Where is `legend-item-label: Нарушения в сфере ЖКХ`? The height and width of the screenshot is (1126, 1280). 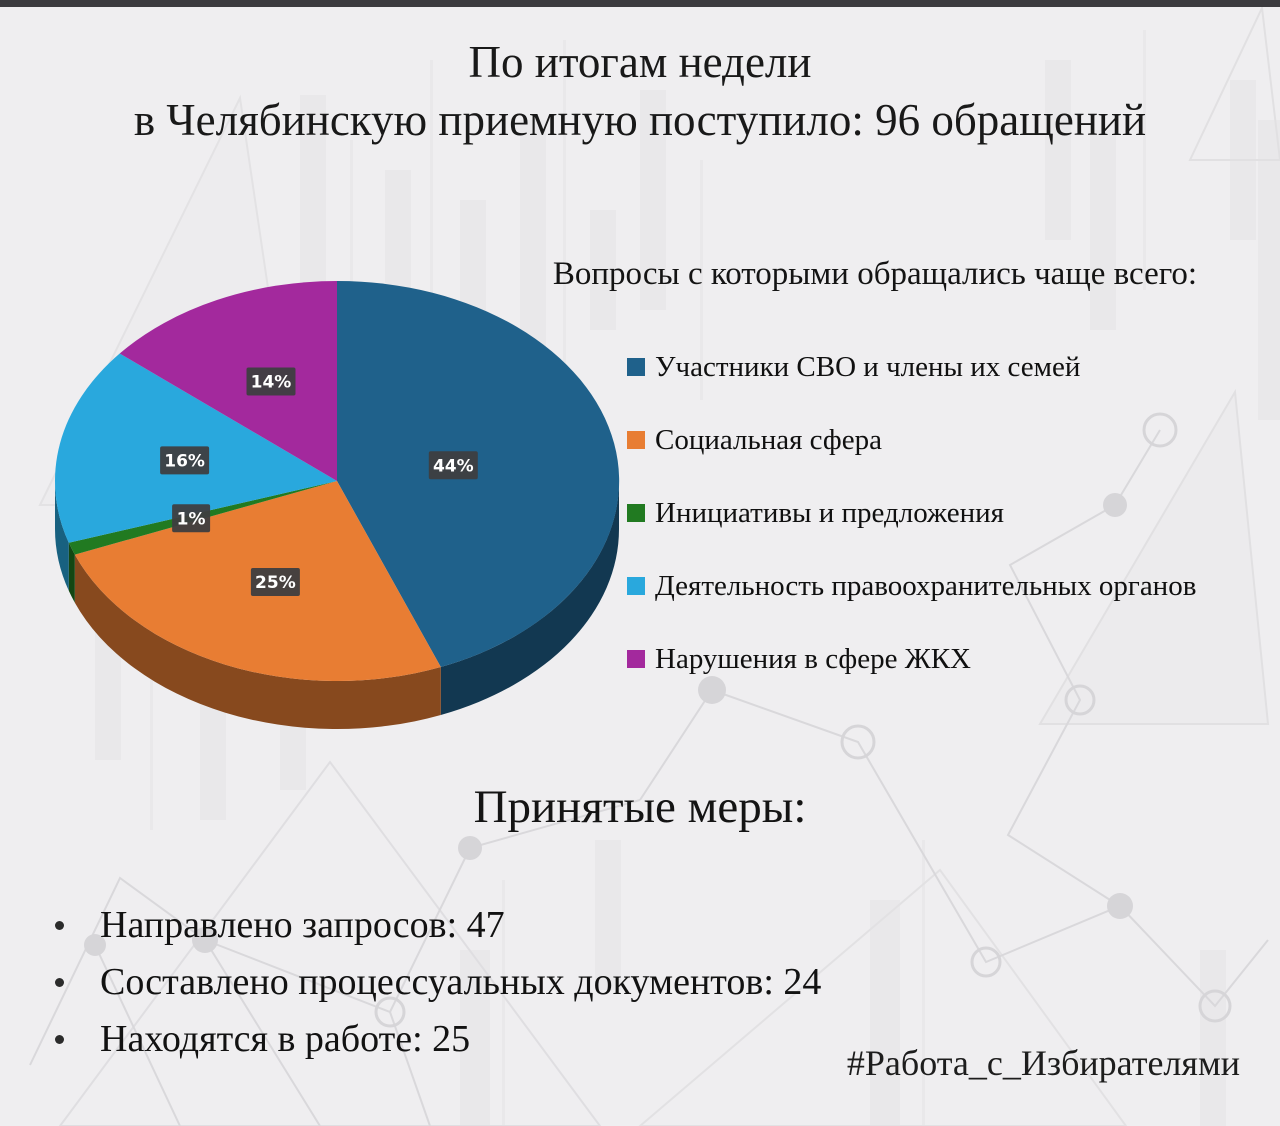 legend-item-label: Нарушения в сфере ЖКХ is located at coordinates (813, 658).